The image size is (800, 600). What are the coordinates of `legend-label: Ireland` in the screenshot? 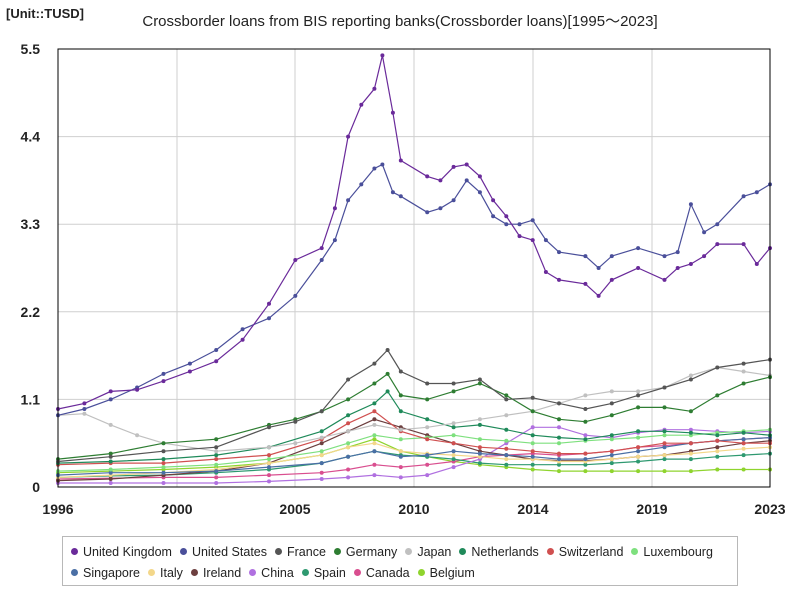 It's located at (222, 572).